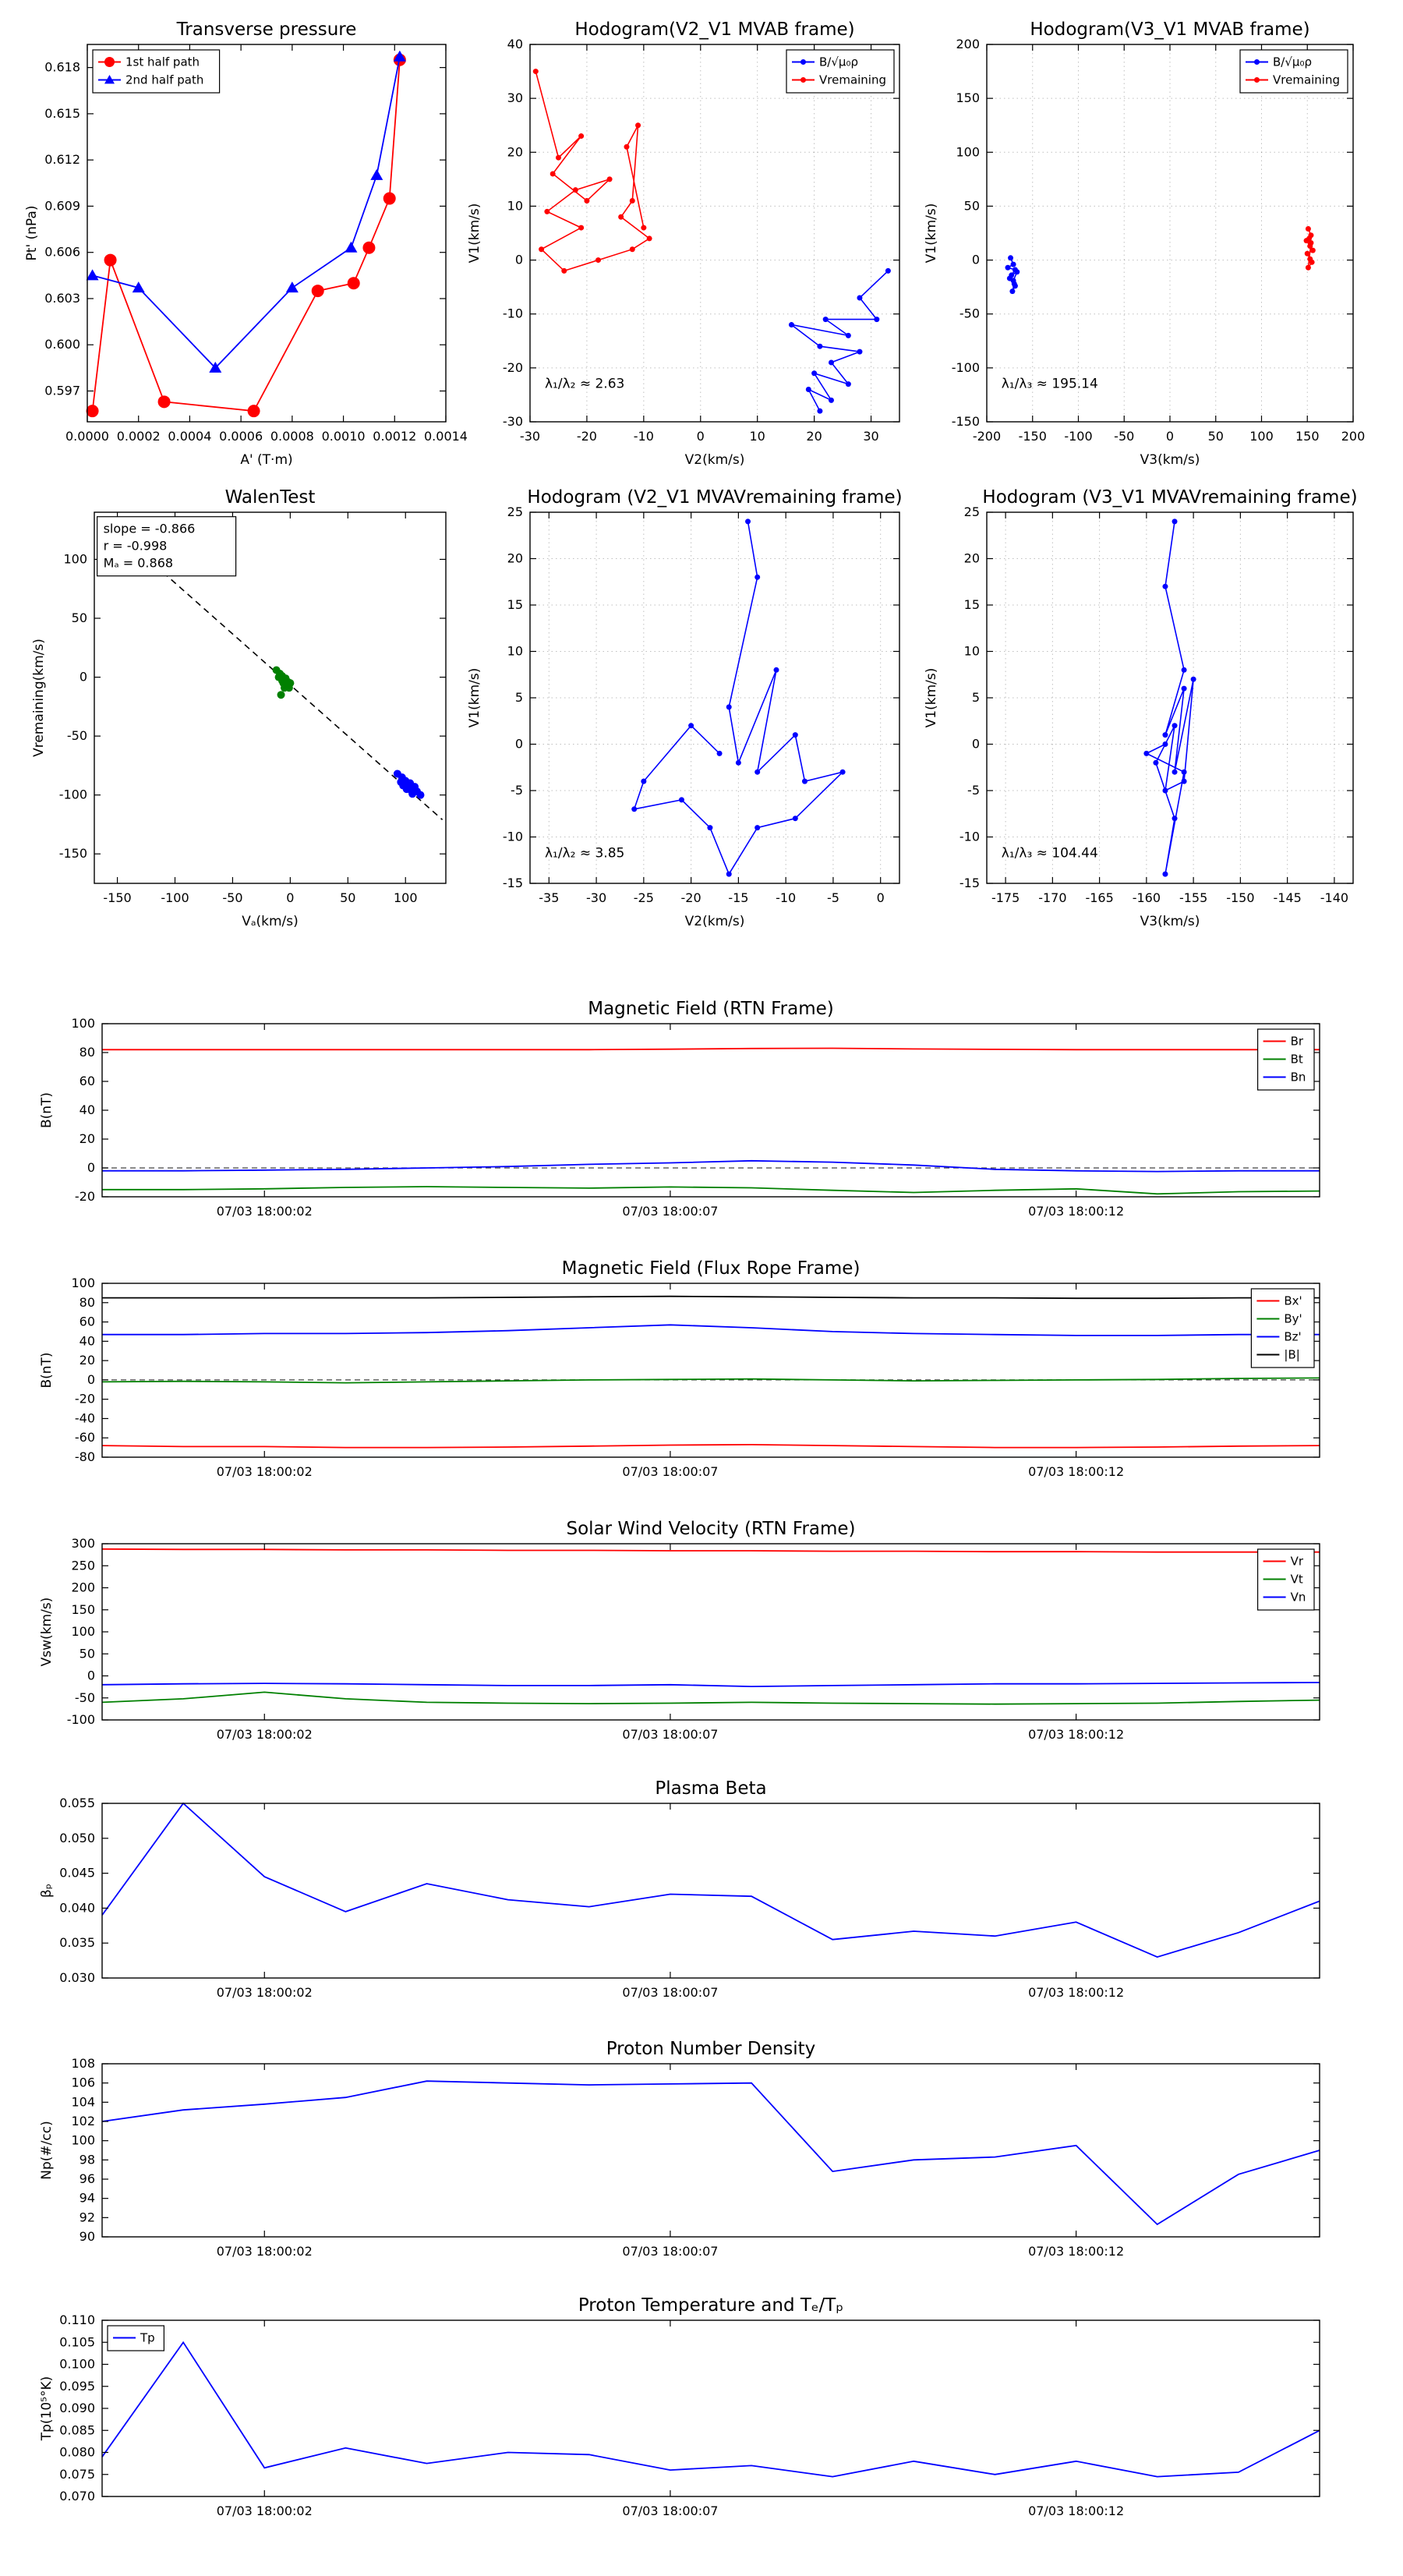  What do you see at coordinates (139, 436) in the screenshot?
I see `x-tick-label: 0.0002` at bounding box center [139, 436].